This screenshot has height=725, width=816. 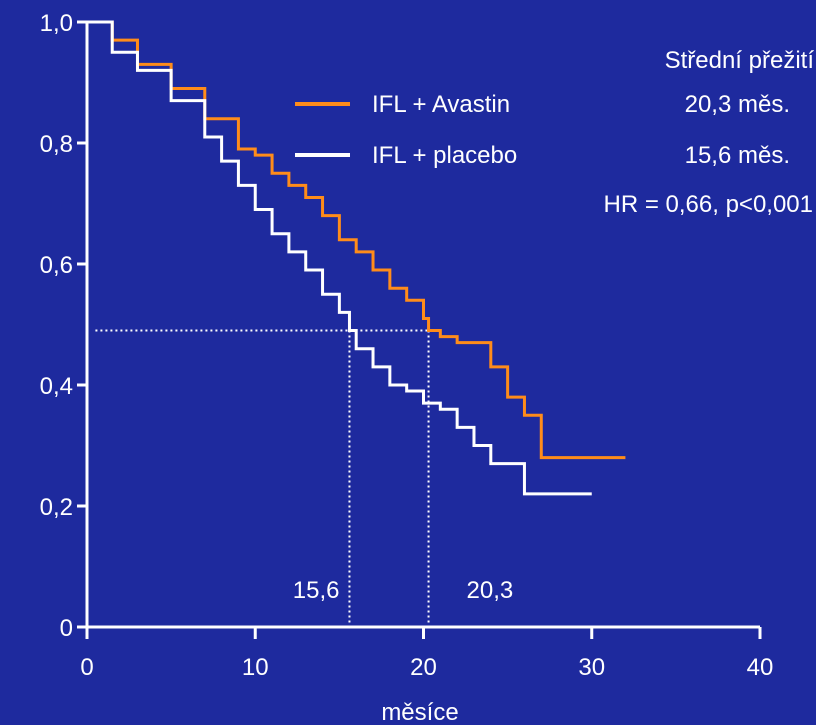 What do you see at coordinates (708, 204) in the screenshot?
I see `hazard-ratio-text: HR = 0,66, p<0,001` at bounding box center [708, 204].